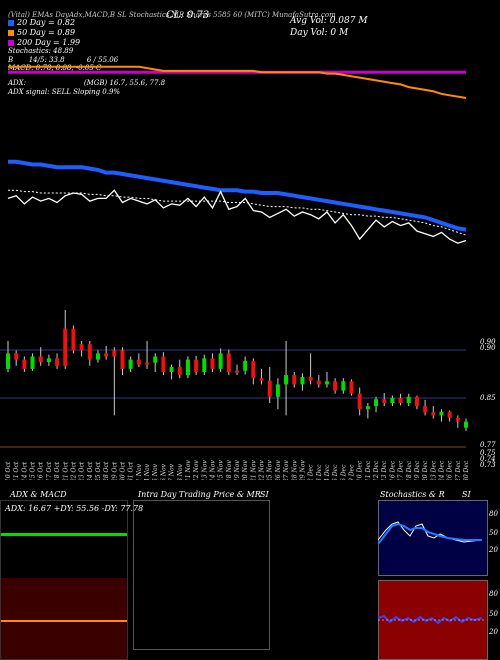 The width and height of the screenshot is (500, 660). I want to click on date-tick-label: 18 Nov, so click(229, 470).